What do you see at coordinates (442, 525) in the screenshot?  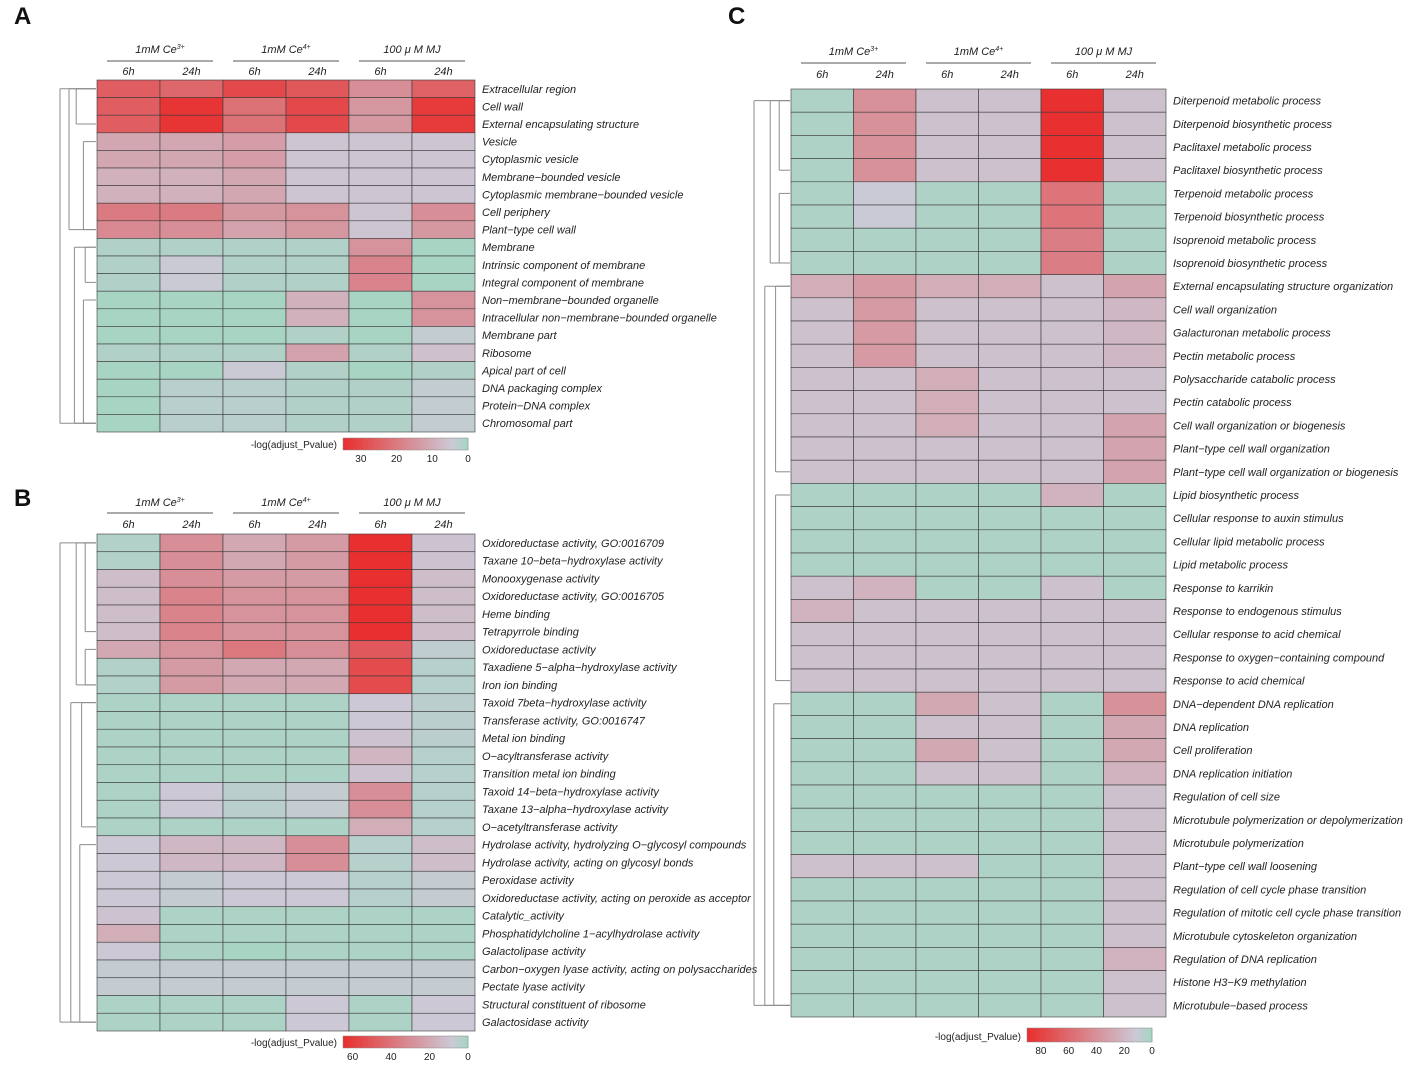 I see `column-label: 24h` at bounding box center [442, 525].